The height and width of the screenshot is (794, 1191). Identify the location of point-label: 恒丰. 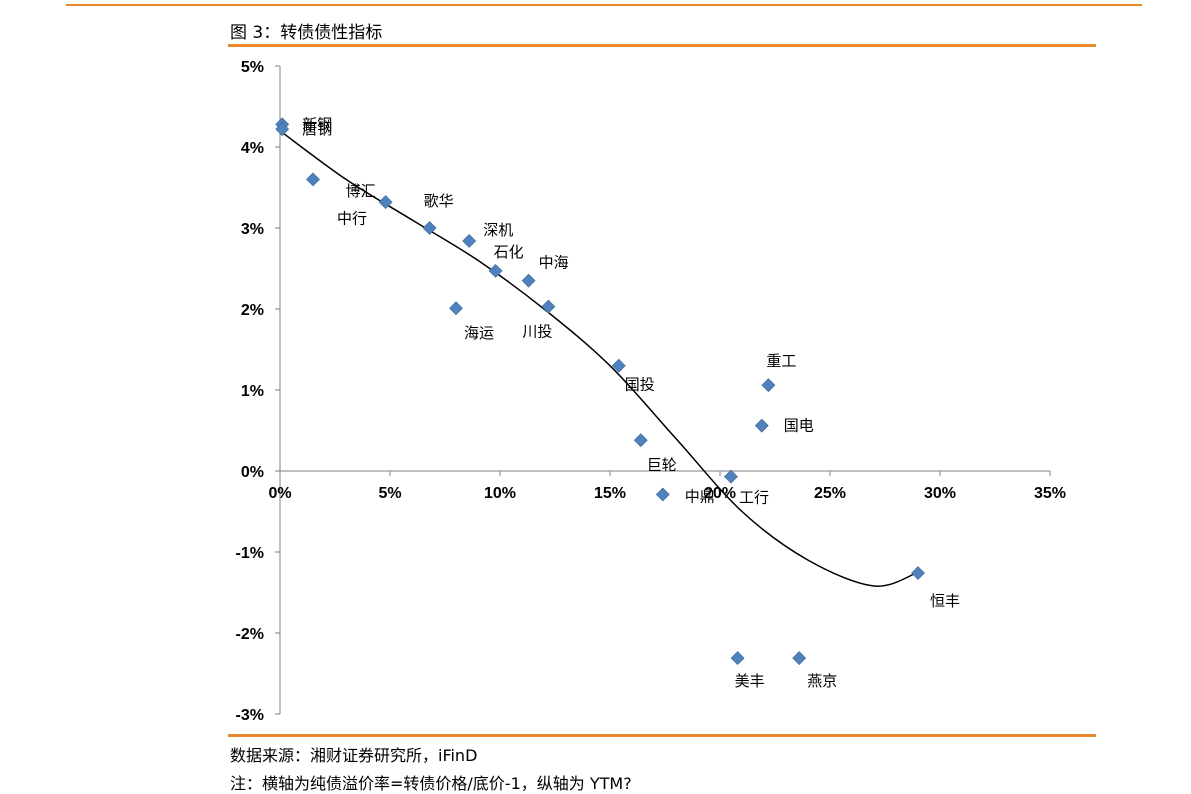
(945, 601).